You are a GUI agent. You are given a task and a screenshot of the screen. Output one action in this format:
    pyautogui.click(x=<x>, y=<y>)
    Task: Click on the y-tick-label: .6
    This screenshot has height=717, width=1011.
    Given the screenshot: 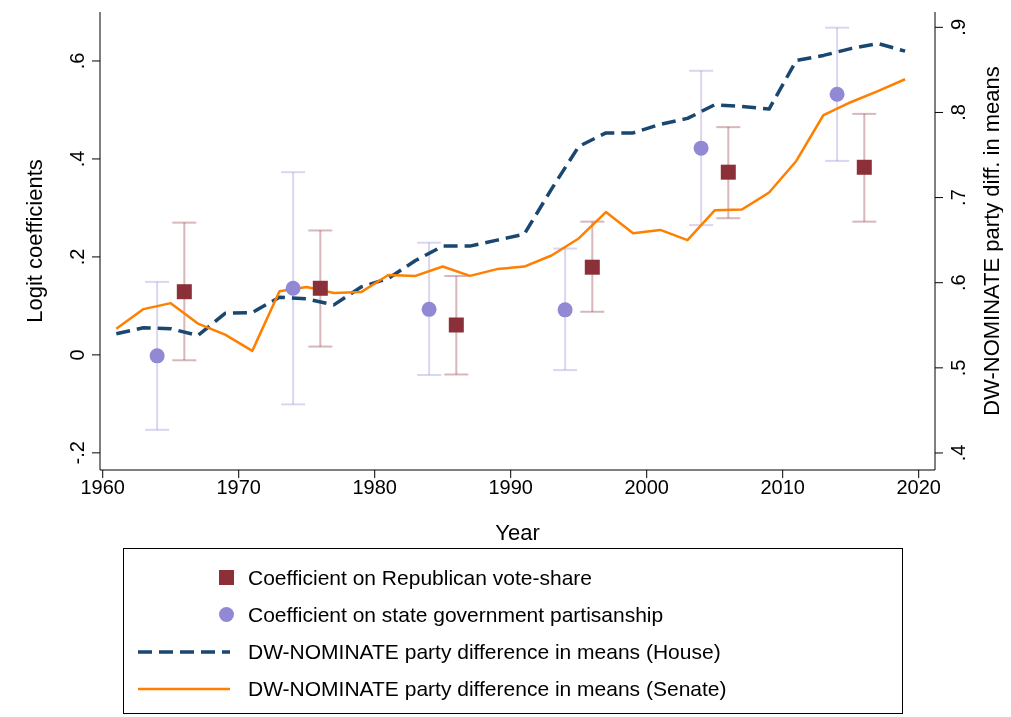 What is the action you would take?
    pyautogui.click(x=77, y=61)
    